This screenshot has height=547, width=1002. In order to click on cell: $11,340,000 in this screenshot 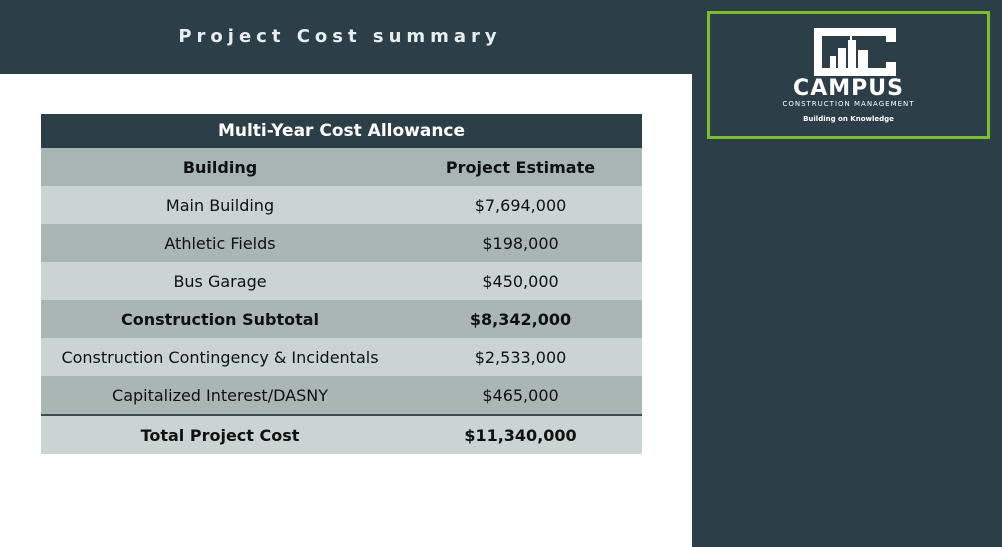, I will do `click(520, 434)`.